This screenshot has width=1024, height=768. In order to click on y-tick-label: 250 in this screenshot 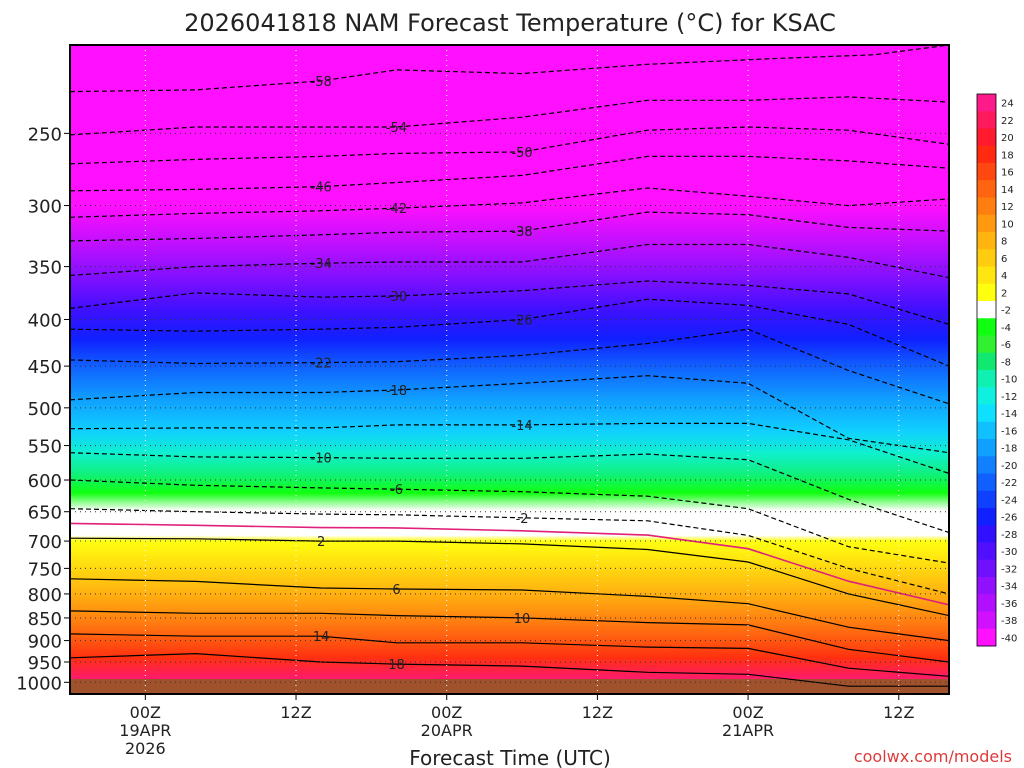, I will do `click(45, 134)`.